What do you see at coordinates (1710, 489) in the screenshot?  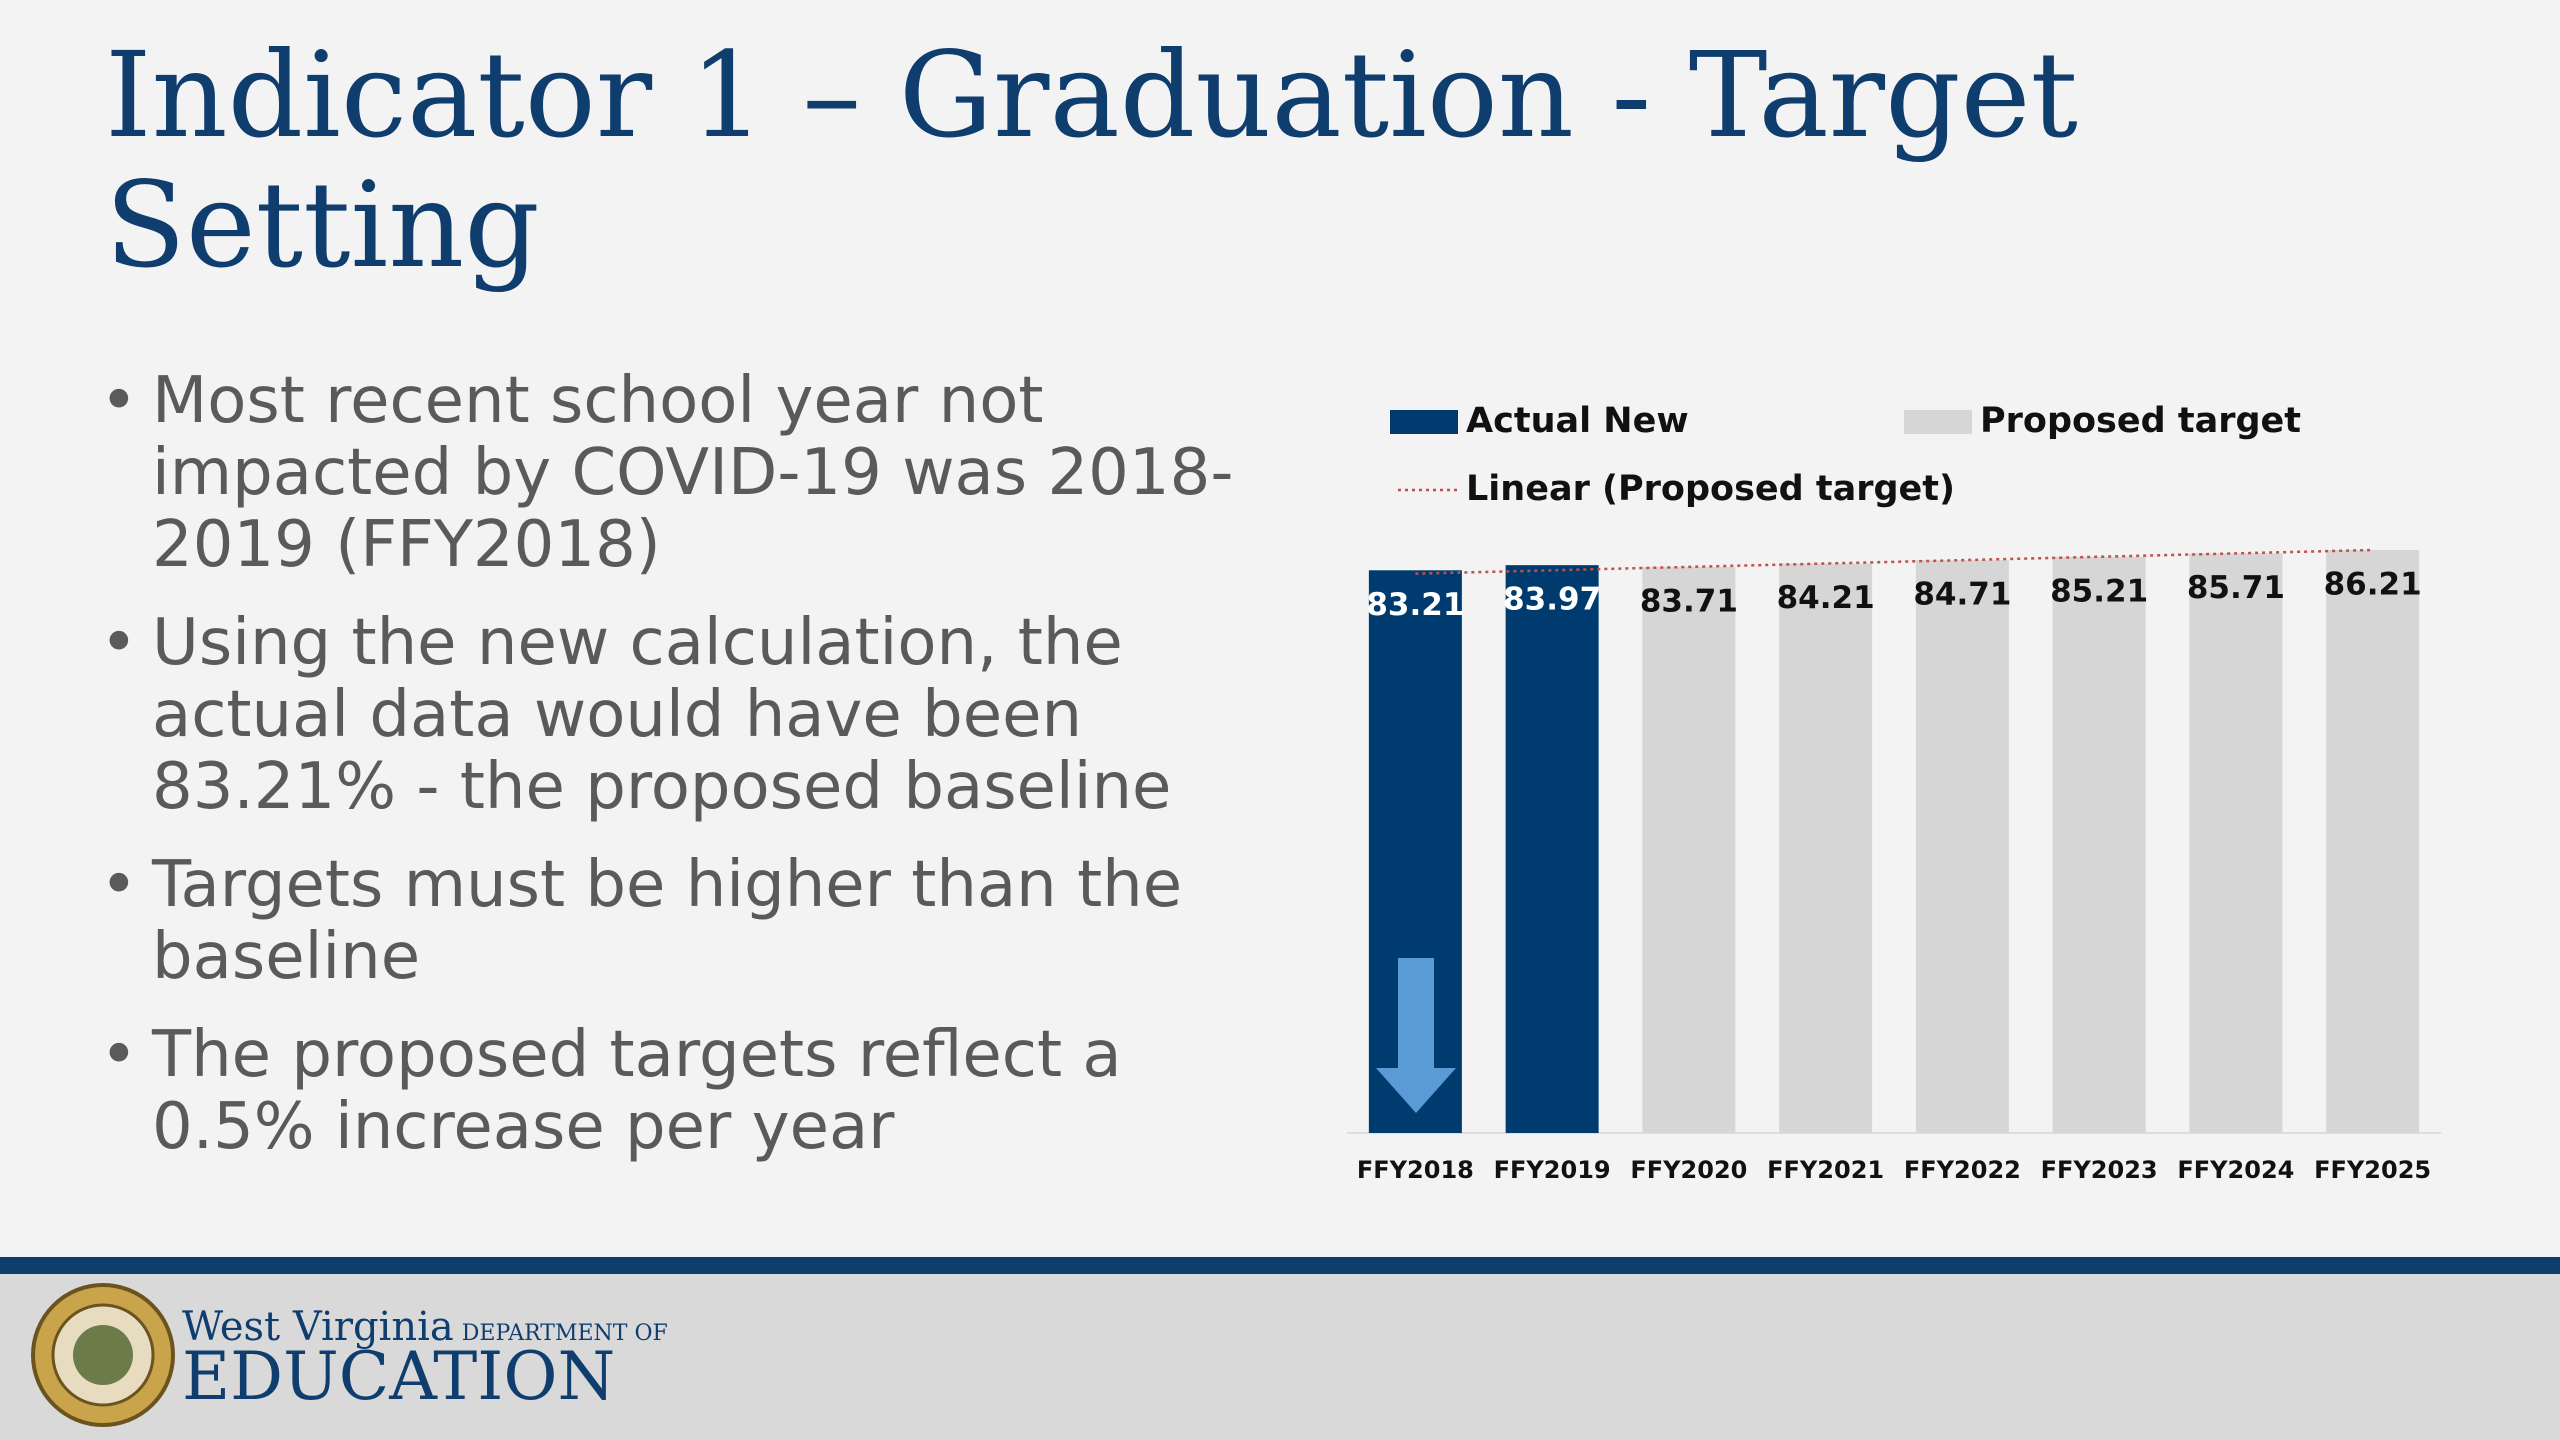 I see `legend-label: Linear (Proposed target)` at bounding box center [1710, 489].